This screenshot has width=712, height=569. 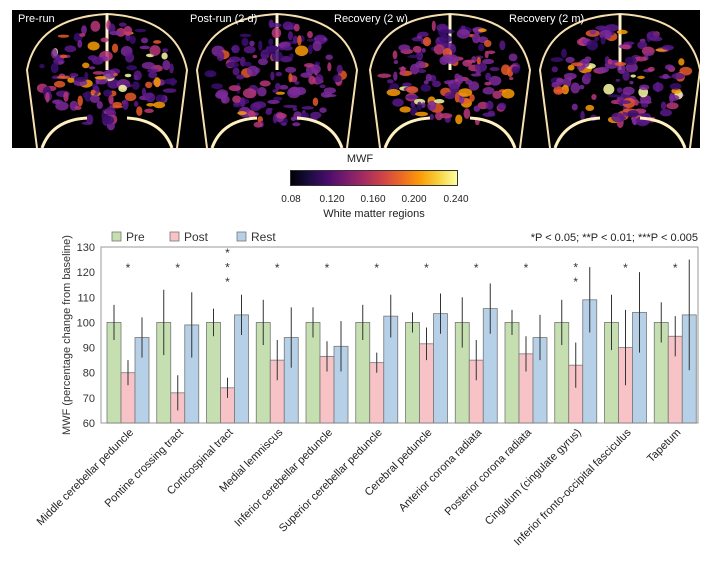 I want to click on colorbar-tick: 0.200, so click(x=414, y=199).